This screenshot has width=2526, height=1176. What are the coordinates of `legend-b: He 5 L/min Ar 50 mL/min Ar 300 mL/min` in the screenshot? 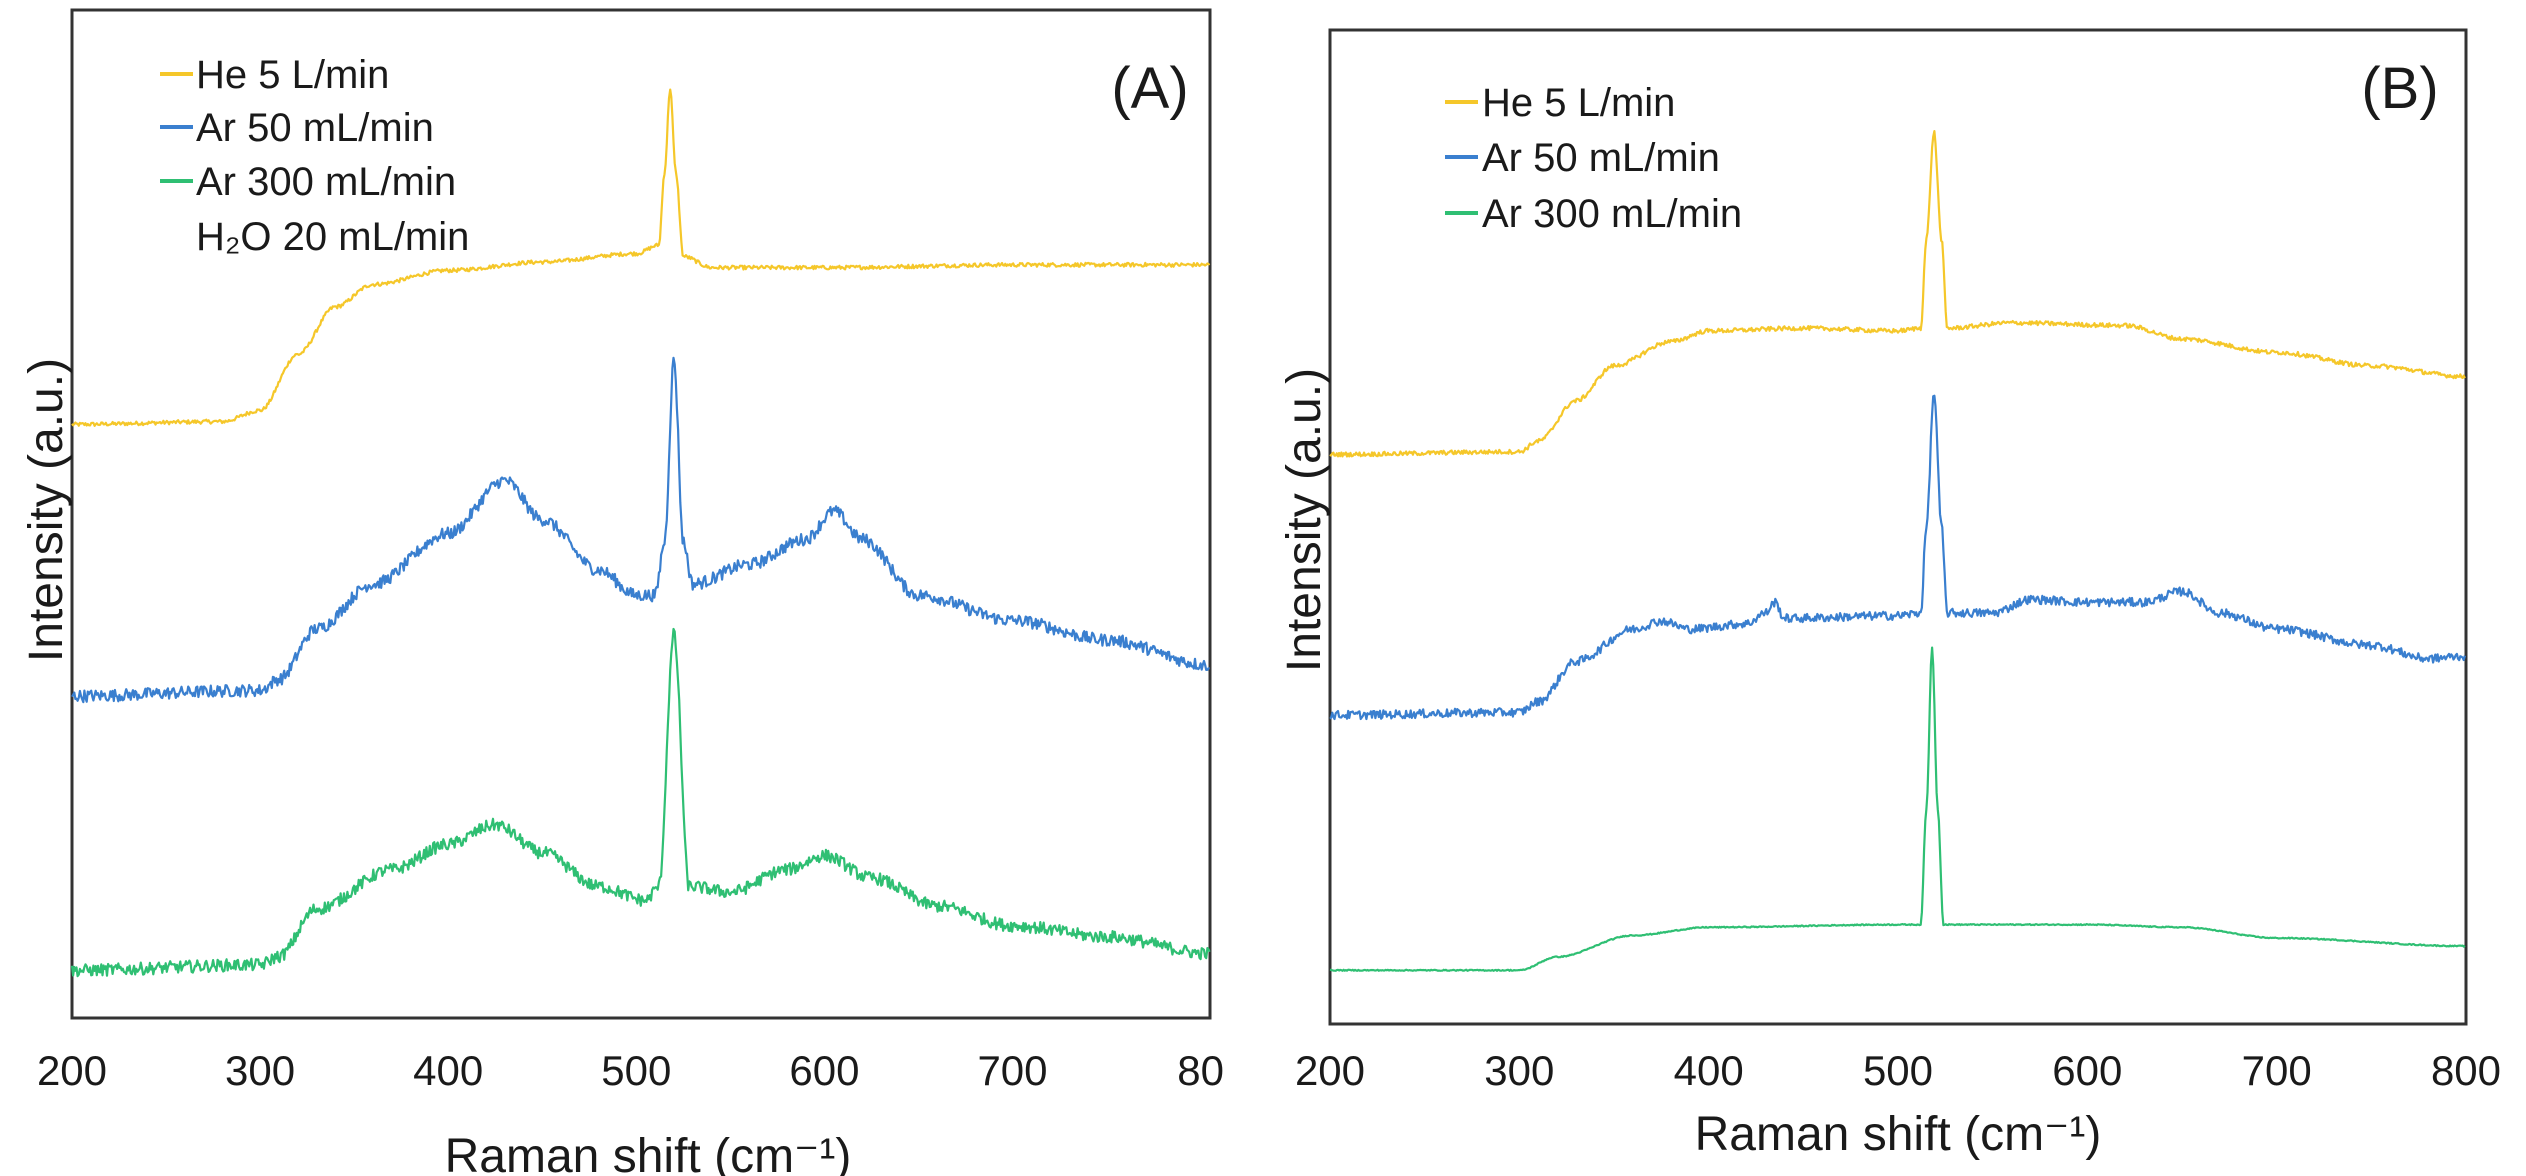 It's located at (1593, 158).